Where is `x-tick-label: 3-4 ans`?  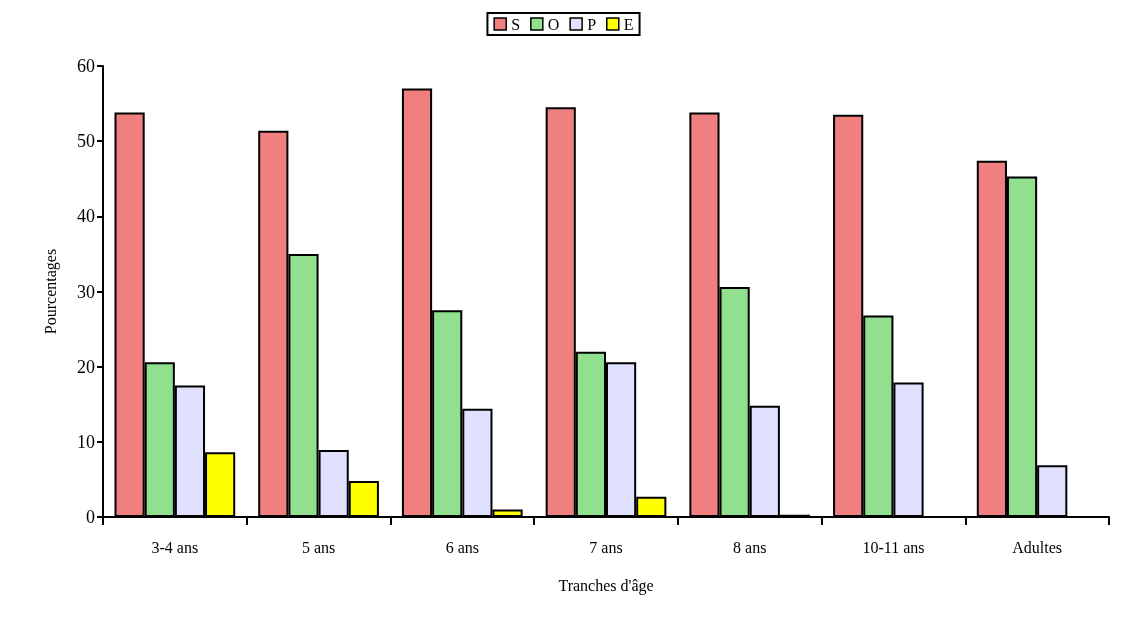 x-tick-label: 3-4 ans is located at coordinates (175, 547).